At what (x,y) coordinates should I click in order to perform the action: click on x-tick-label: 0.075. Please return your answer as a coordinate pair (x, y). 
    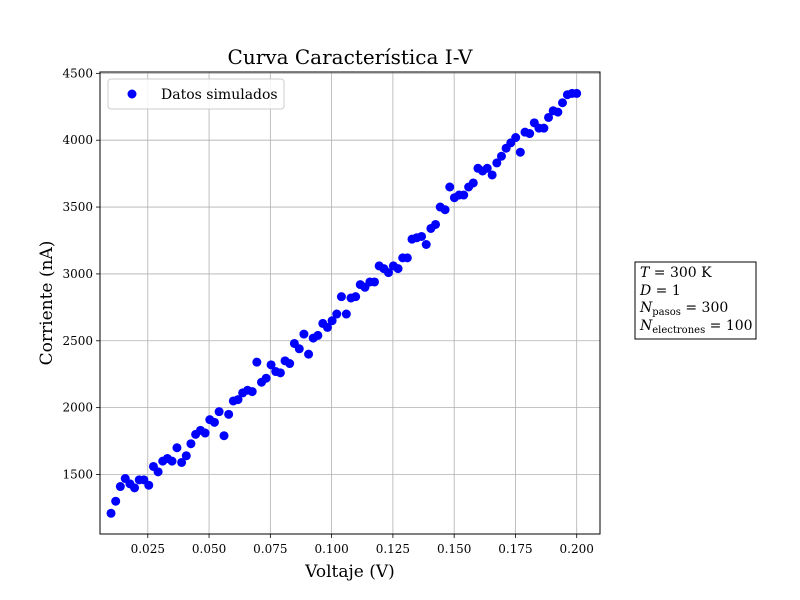
    Looking at the image, I should click on (270, 549).